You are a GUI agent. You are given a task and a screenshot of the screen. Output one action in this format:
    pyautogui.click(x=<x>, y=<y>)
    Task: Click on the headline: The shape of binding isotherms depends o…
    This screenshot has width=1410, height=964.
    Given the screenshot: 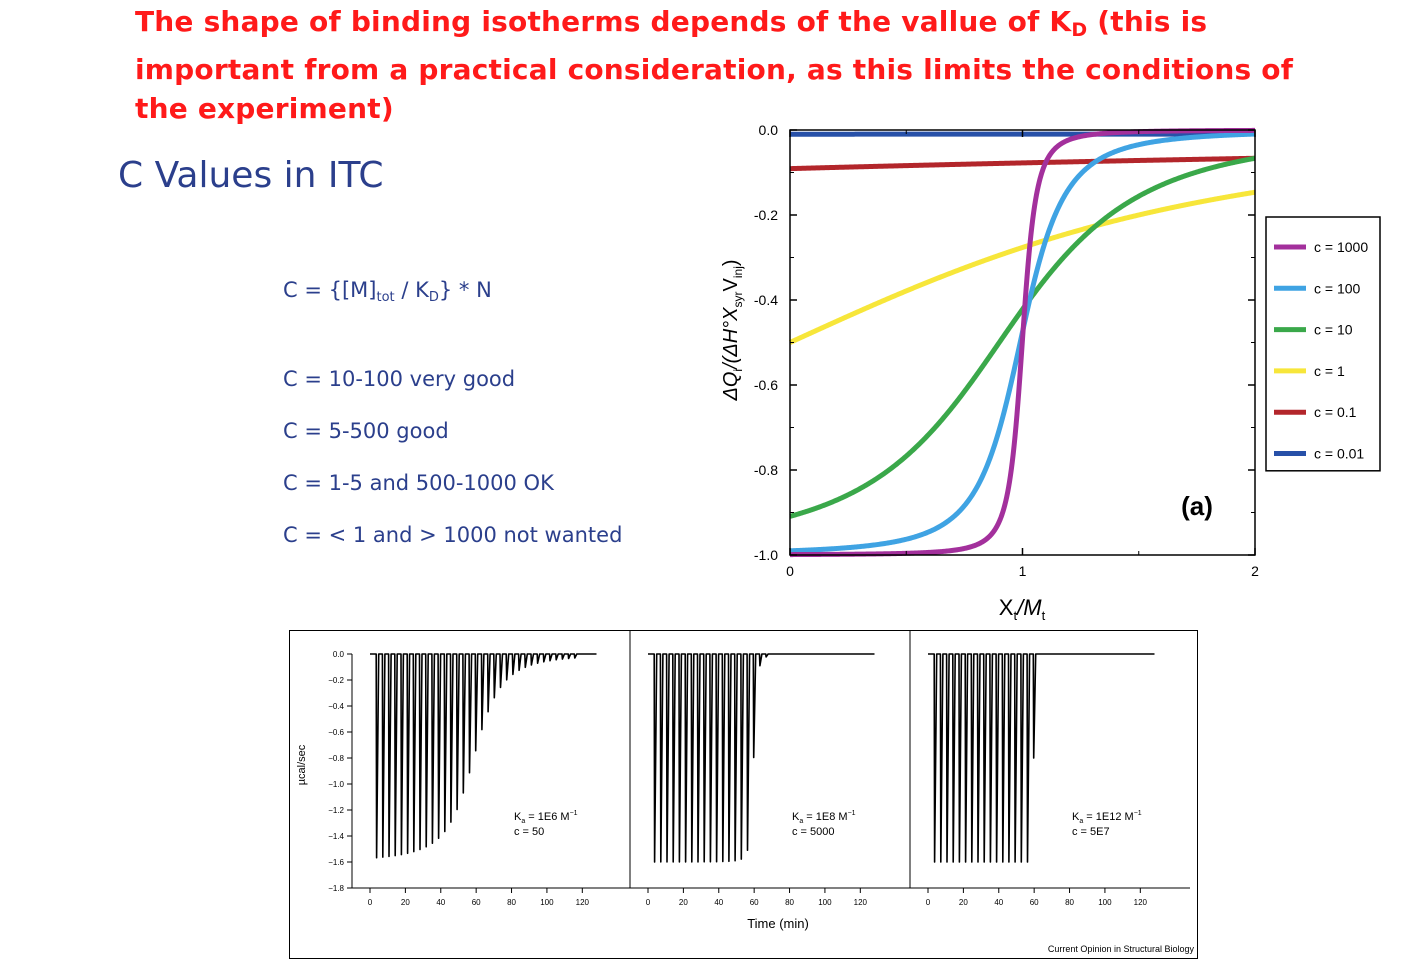 What is the action you would take?
    pyautogui.click(x=735, y=65)
    